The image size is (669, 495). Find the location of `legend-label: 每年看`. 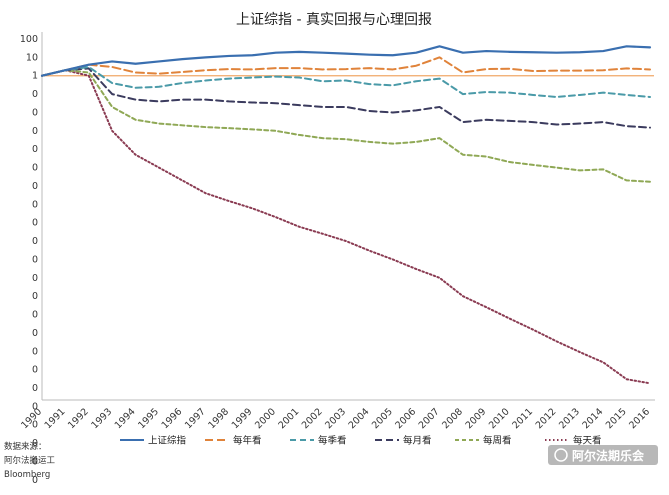

legend-label: 每年看 is located at coordinates (247, 441).